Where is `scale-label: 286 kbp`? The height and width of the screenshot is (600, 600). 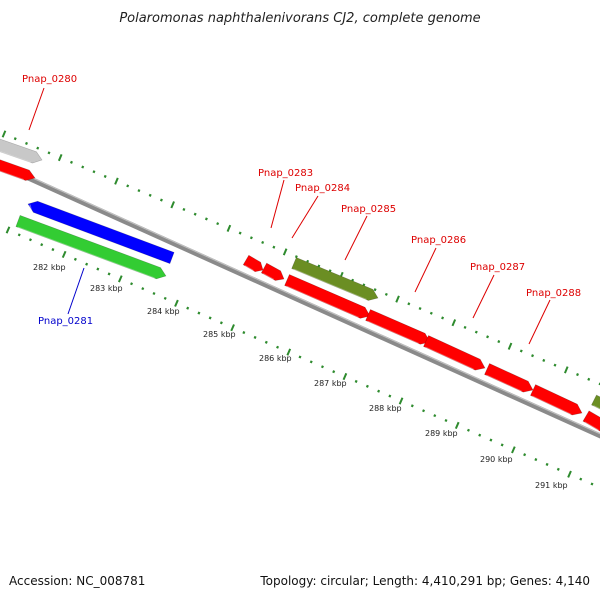
scale-label: 286 kbp is located at coordinates (275, 358).